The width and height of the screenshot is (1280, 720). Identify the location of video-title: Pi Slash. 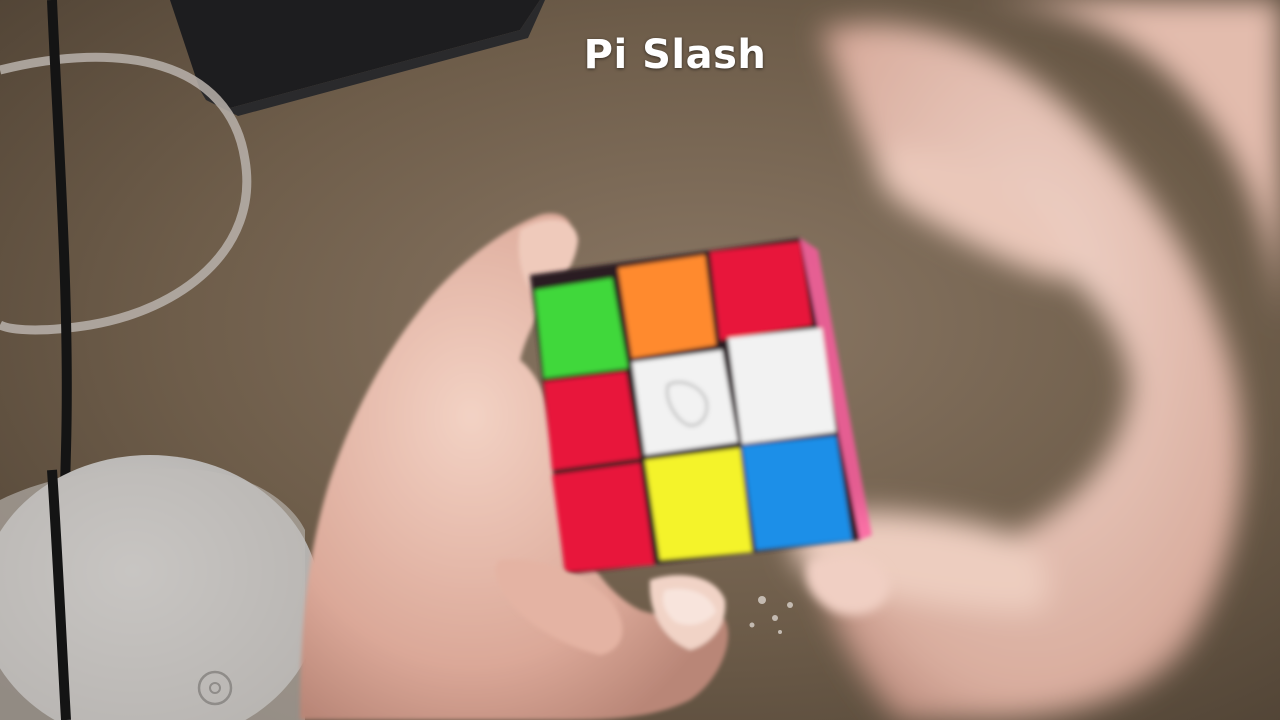
(675, 55).